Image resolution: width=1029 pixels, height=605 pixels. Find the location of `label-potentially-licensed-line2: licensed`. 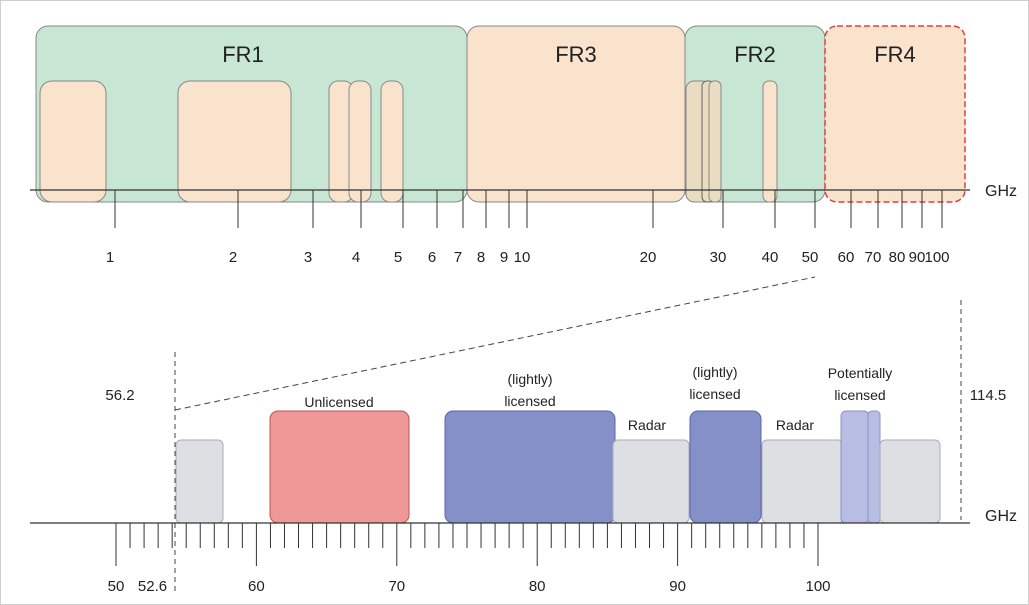

label-potentially-licensed-line2: licensed is located at coordinates (859, 395).